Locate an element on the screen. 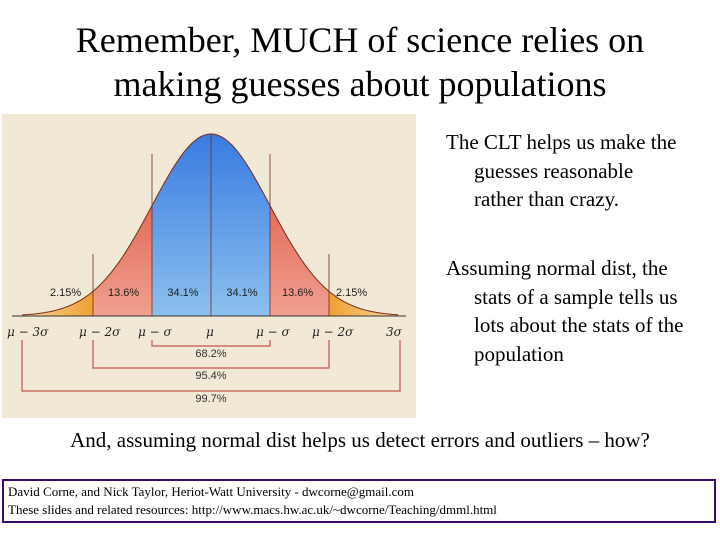 The width and height of the screenshot is (720, 540). paragraph-line: guesses reasonable is located at coordinates (554, 170).